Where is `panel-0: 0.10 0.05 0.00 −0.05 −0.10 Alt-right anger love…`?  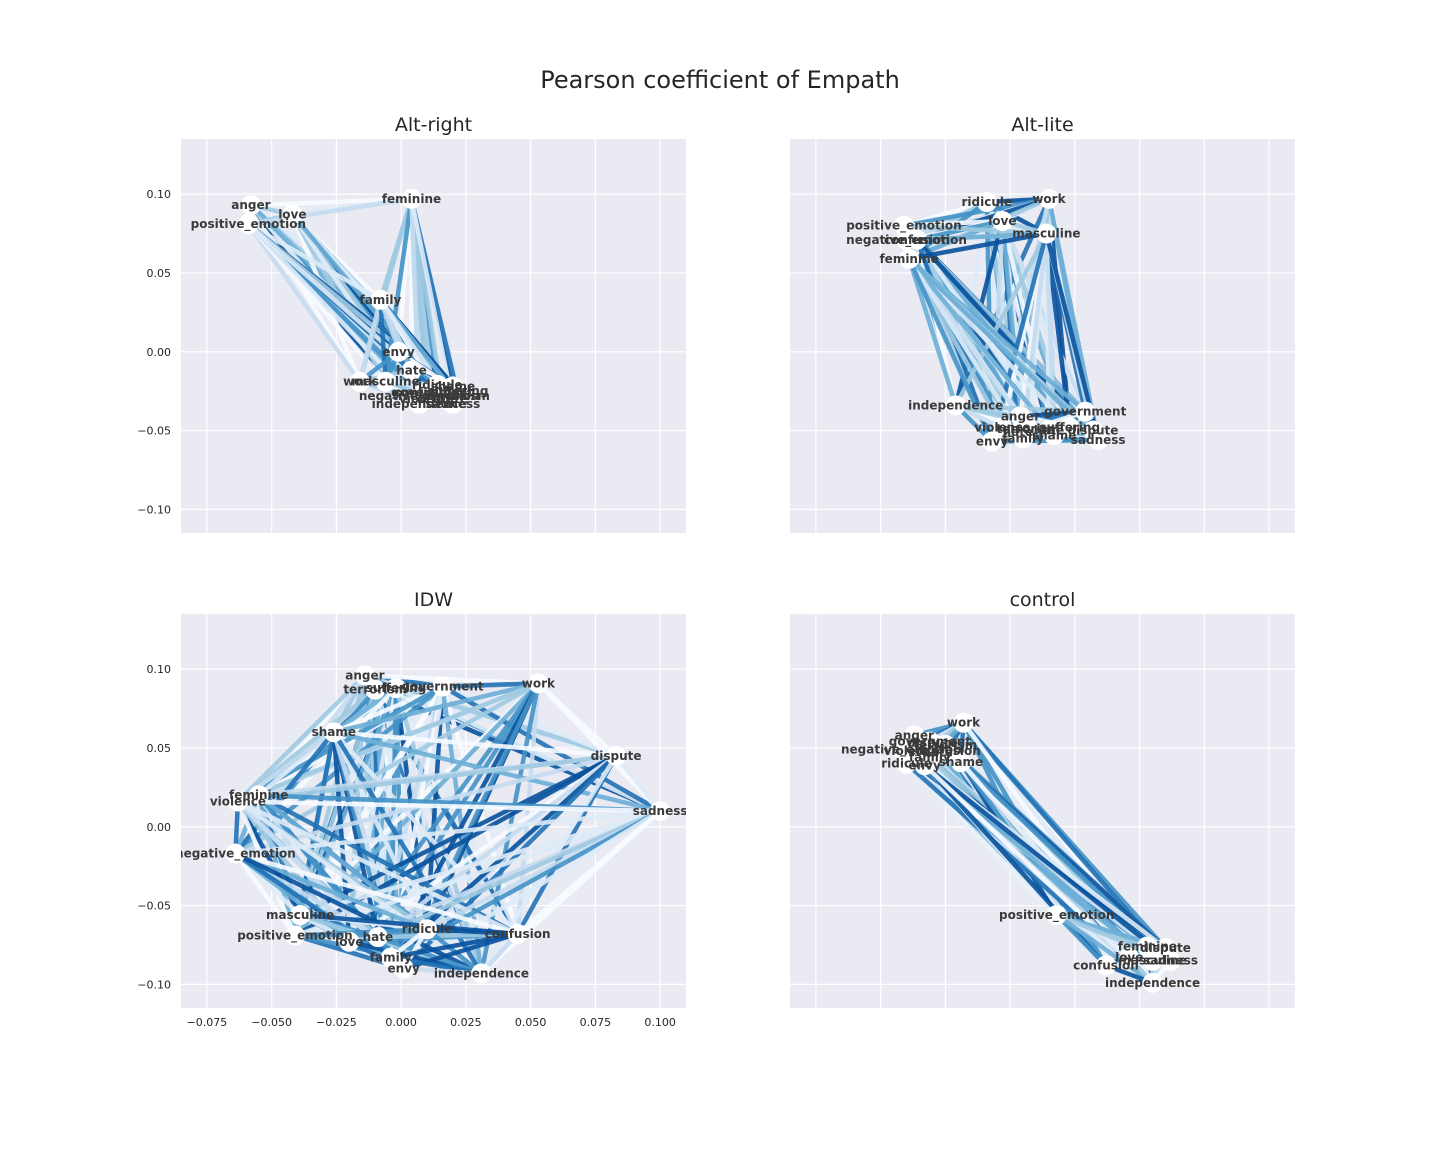 panel-0: 0.10 0.05 0.00 −0.05 −0.10 Alt-right anger love… is located at coordinates (411, 323).